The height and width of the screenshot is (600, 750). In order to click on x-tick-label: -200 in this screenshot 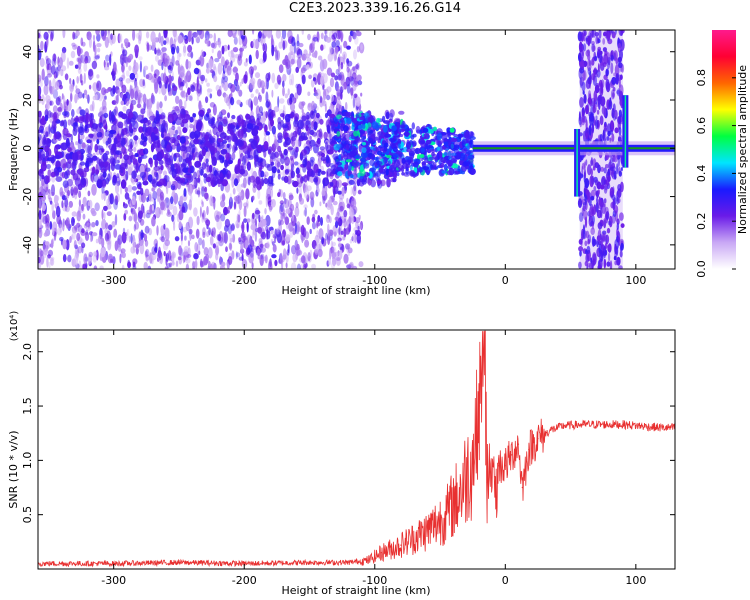, I will do `click(244, 280)`.